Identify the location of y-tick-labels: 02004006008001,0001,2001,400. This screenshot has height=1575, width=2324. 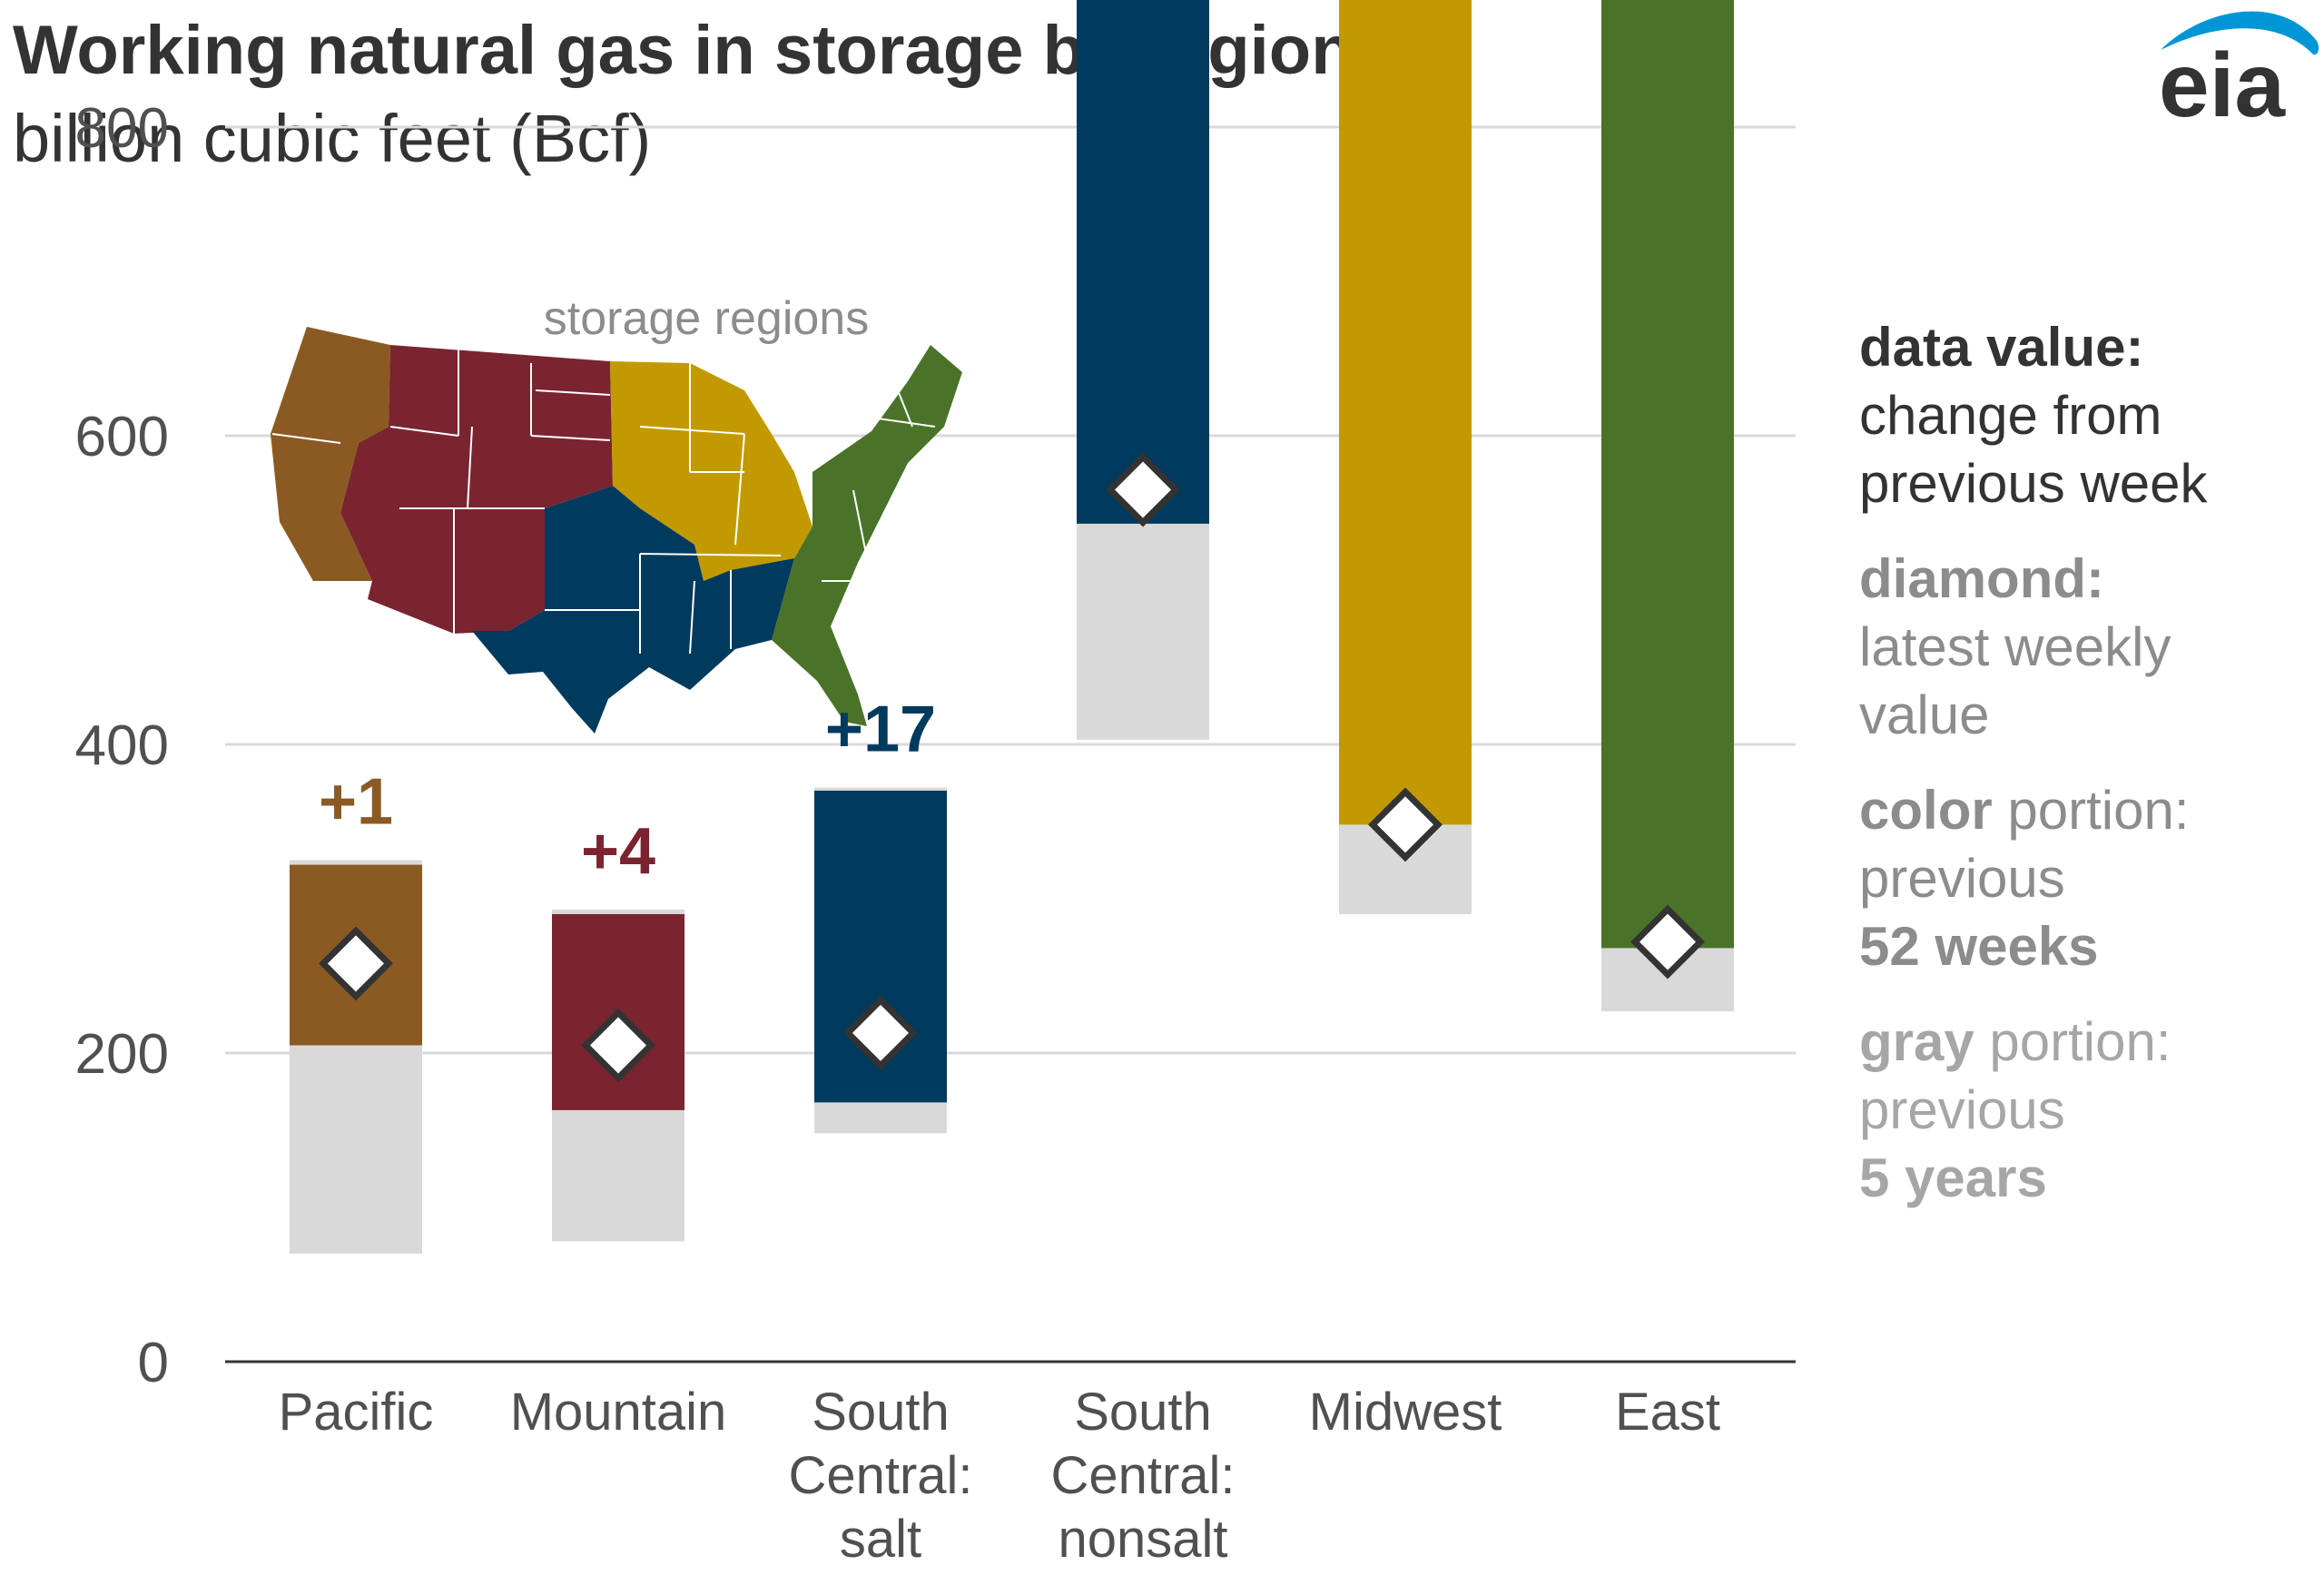
(122, 745).